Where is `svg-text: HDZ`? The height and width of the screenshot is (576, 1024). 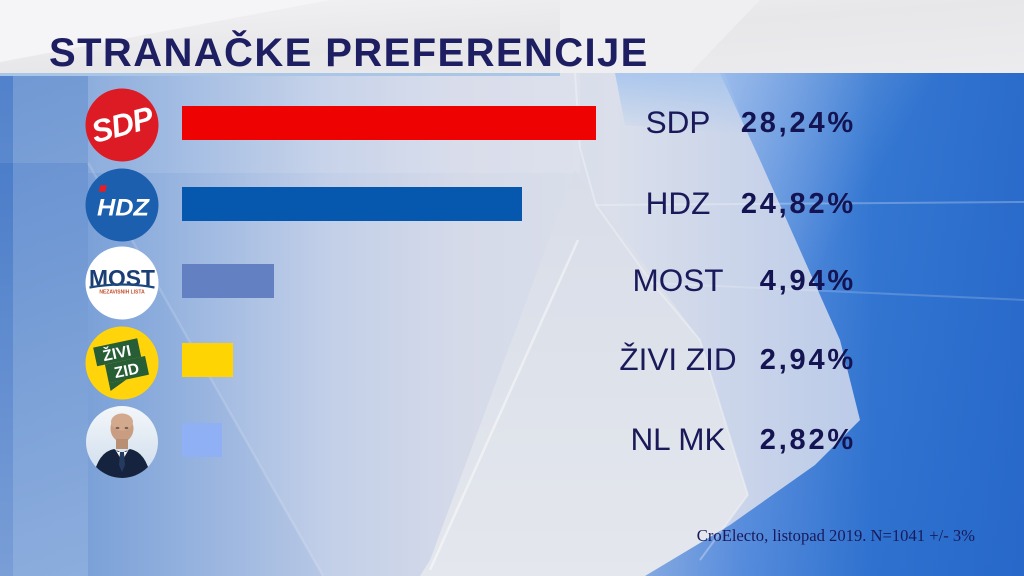
svg-text: HDZ is located at coordinates (123, 208).